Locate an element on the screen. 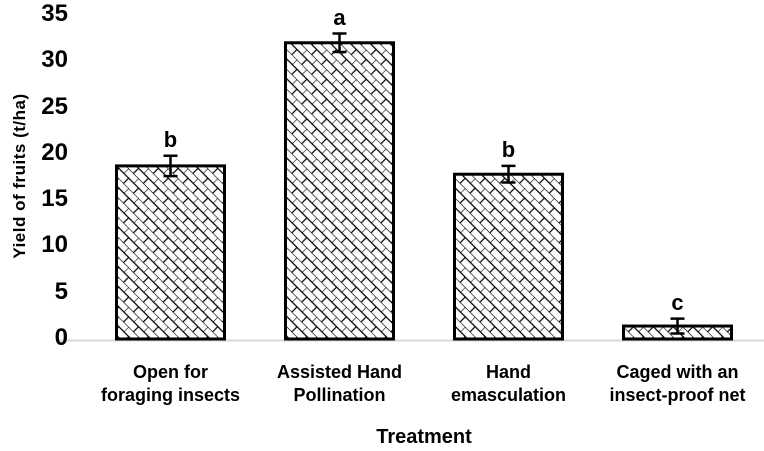  category-label-line: foraging insects is located at coordinates (170, 395).